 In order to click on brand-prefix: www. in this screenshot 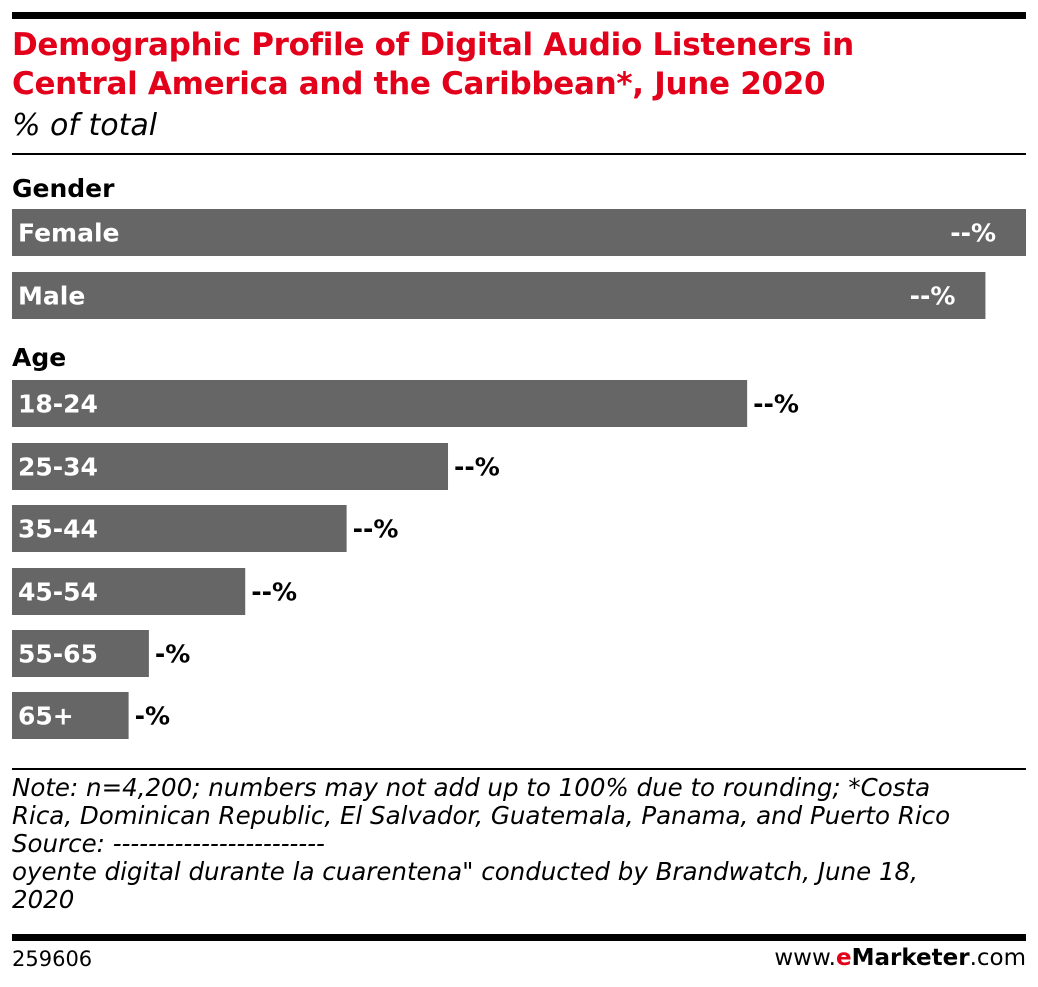, I will do `click(805, 958)`.